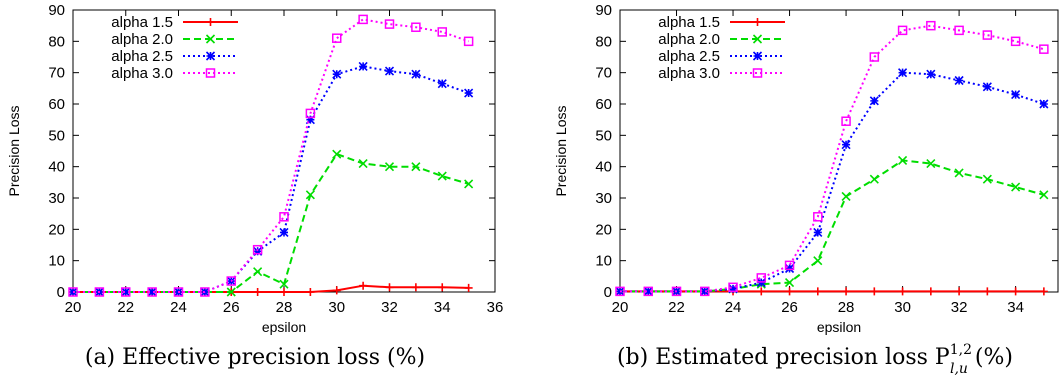  Describe the element at coordinates (178, 307) in the screenshot. I see `x-tick-label: 24` at that location.